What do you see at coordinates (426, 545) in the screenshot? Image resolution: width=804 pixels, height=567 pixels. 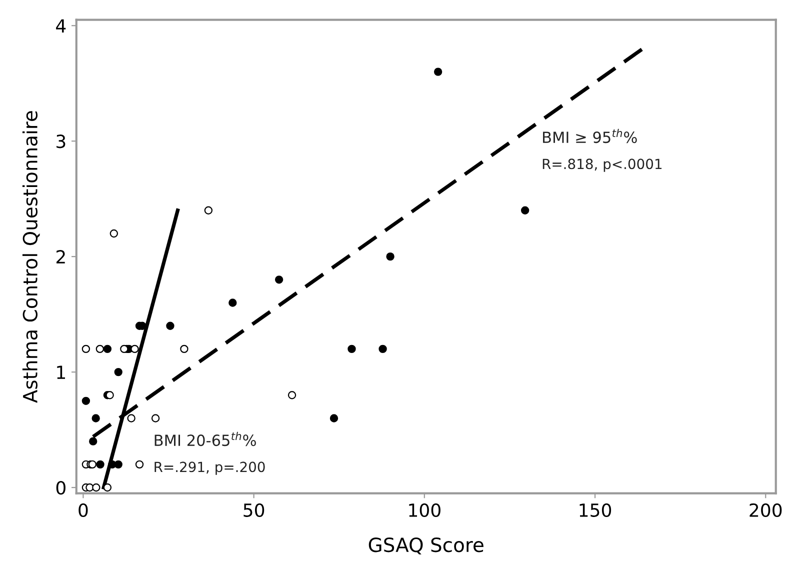 I see `x-axis-title: GSAQ Score` at bounding box center [426, 545].